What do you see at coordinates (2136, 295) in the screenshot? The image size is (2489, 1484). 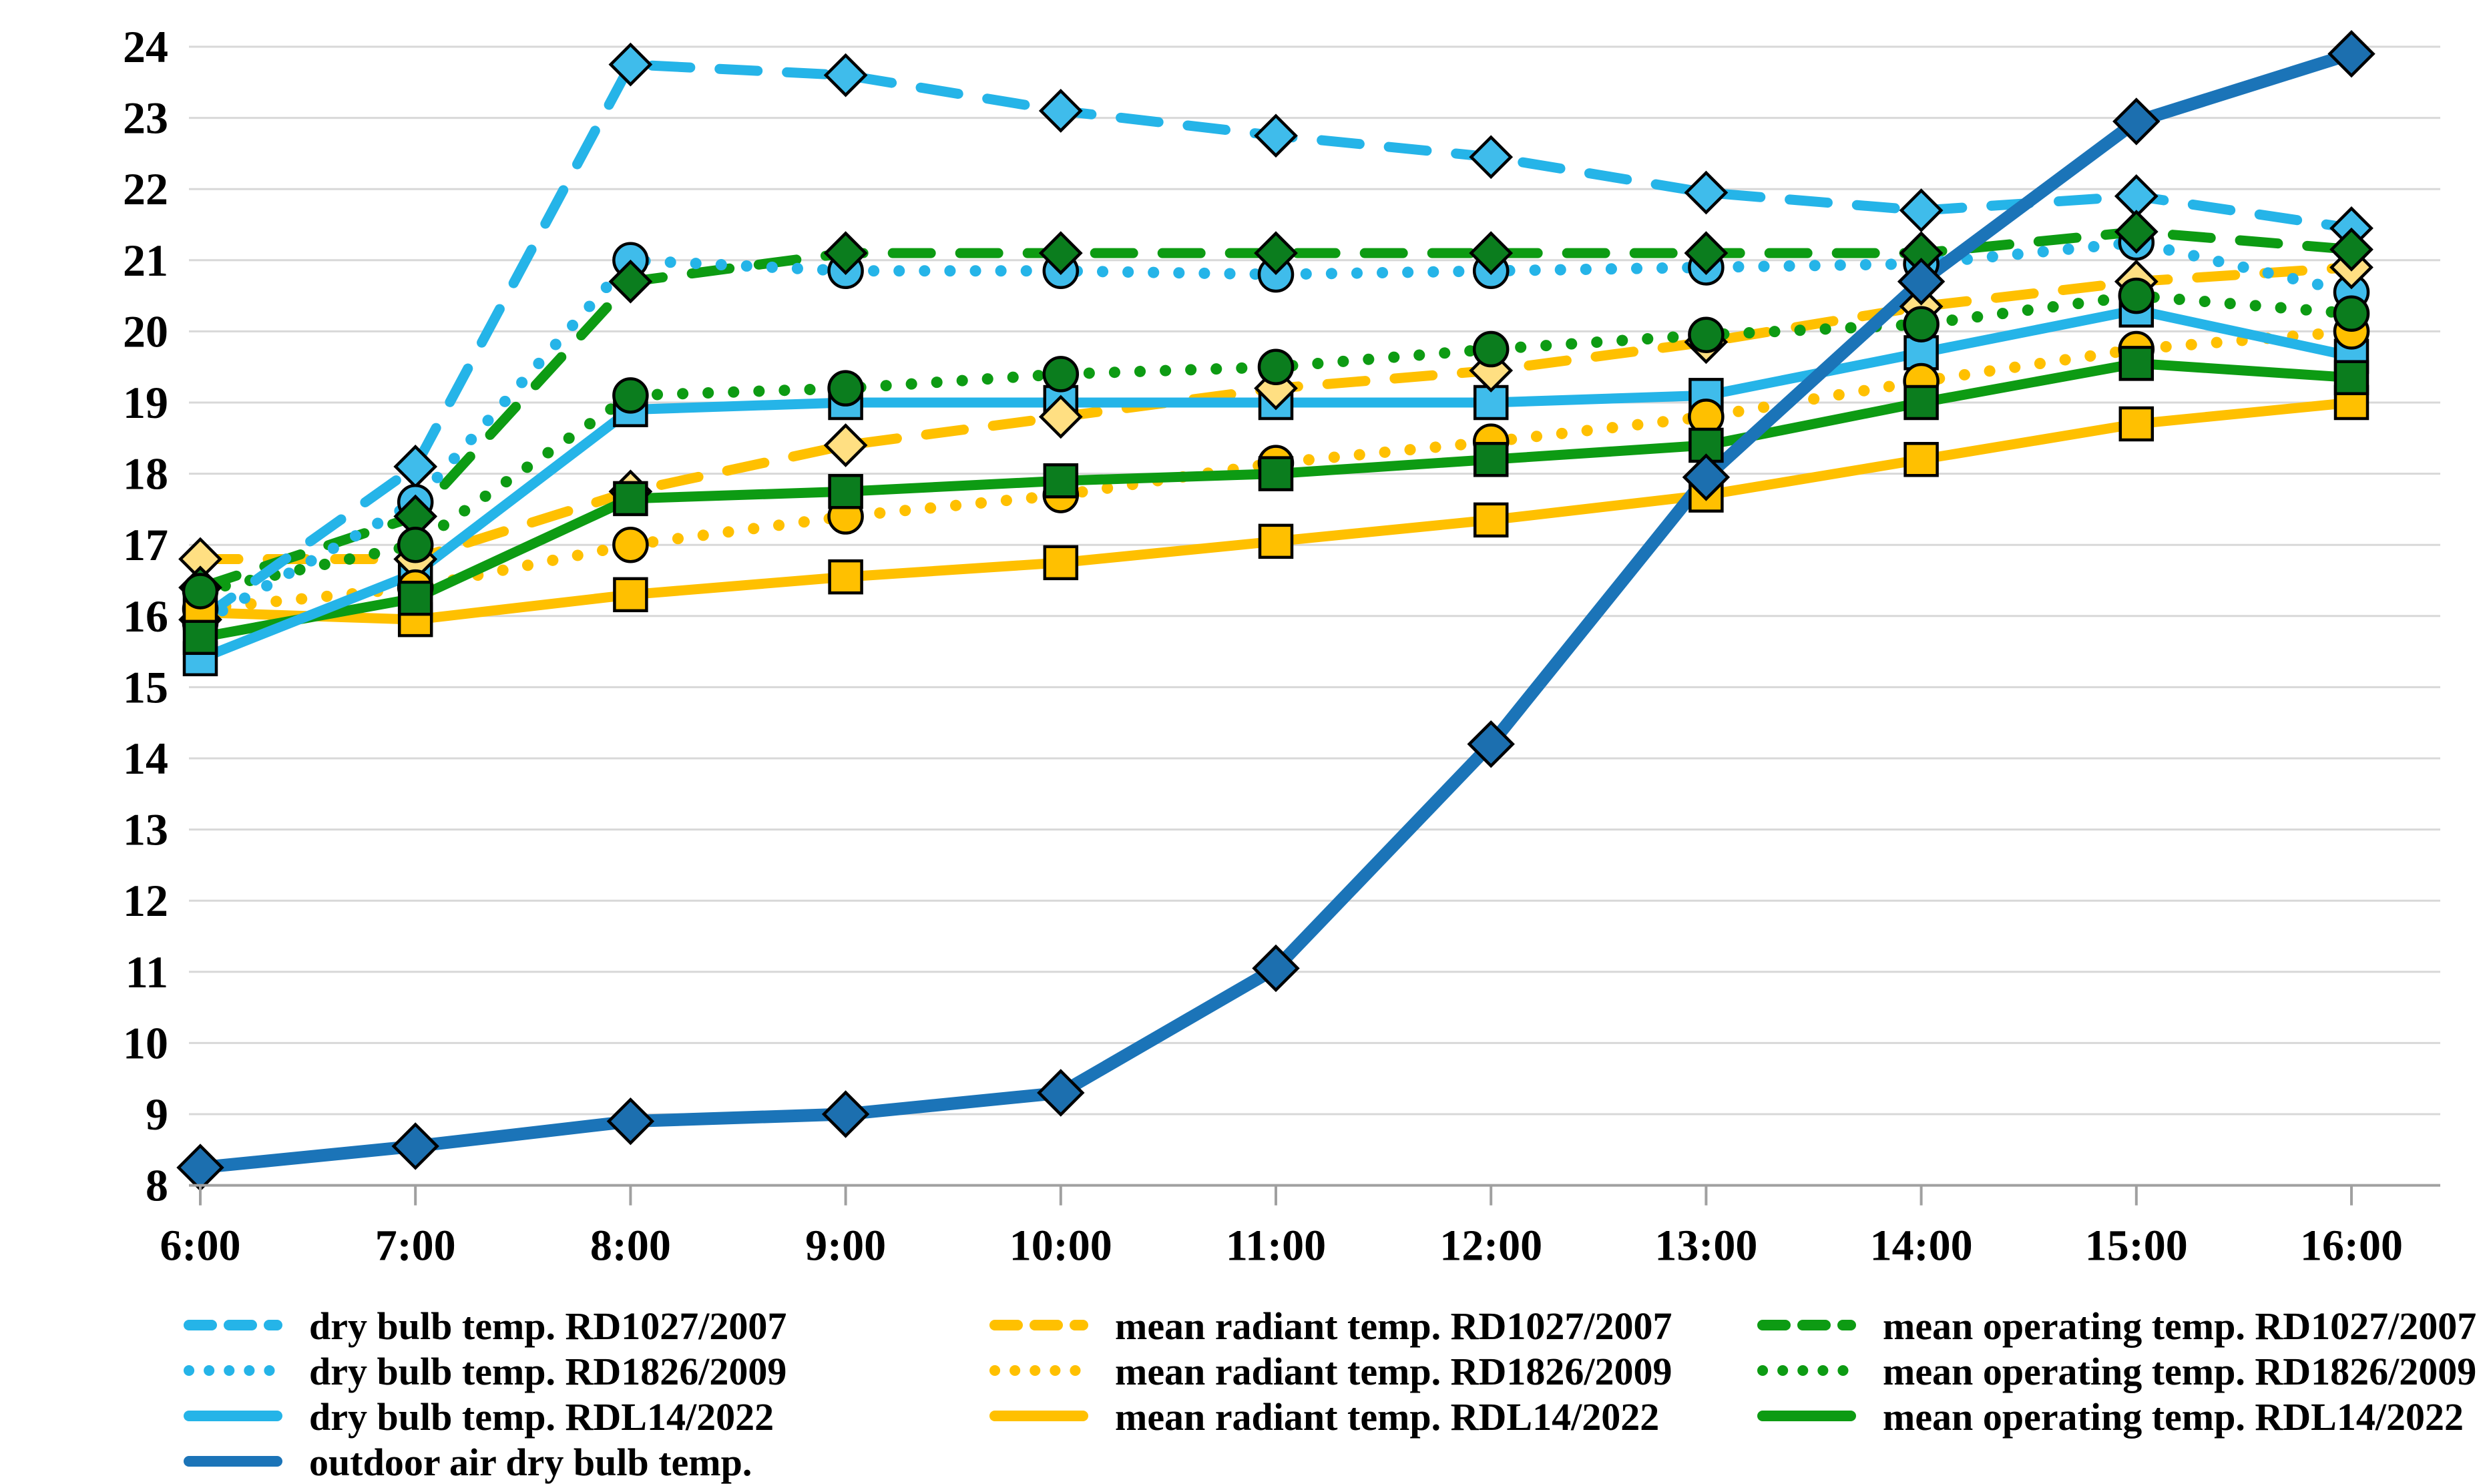 I see `marker-mean-operating-temp-rd1826-2009-15:00` at bounding box center [2136, 295].